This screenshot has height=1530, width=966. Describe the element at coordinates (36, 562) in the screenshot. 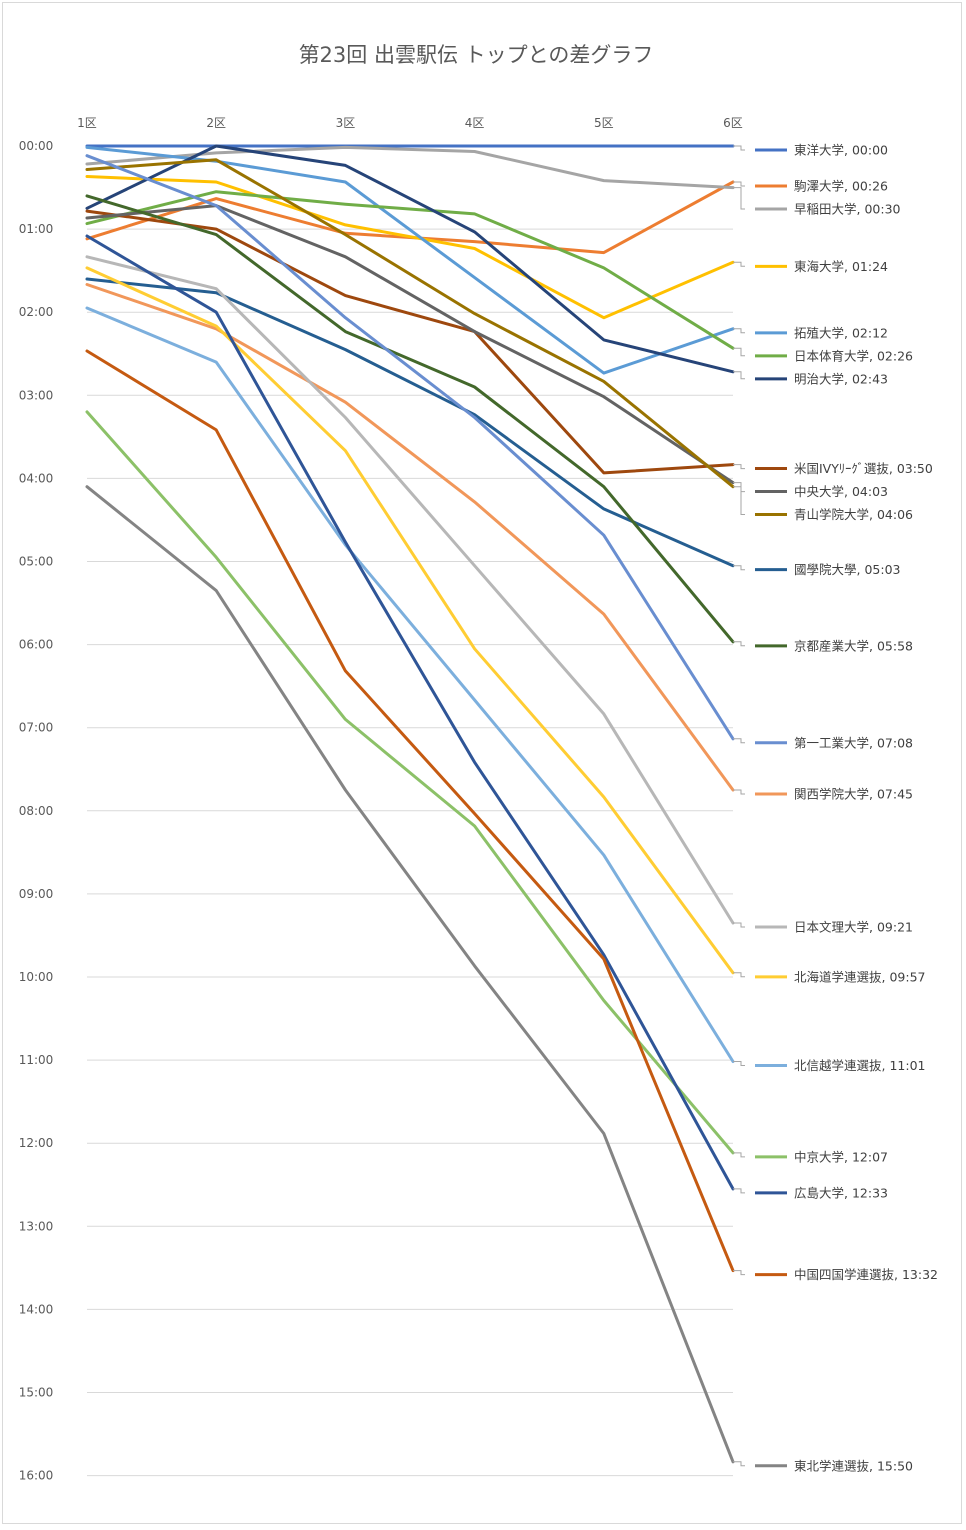

I see `y-tick-label: 05:00` at that location.